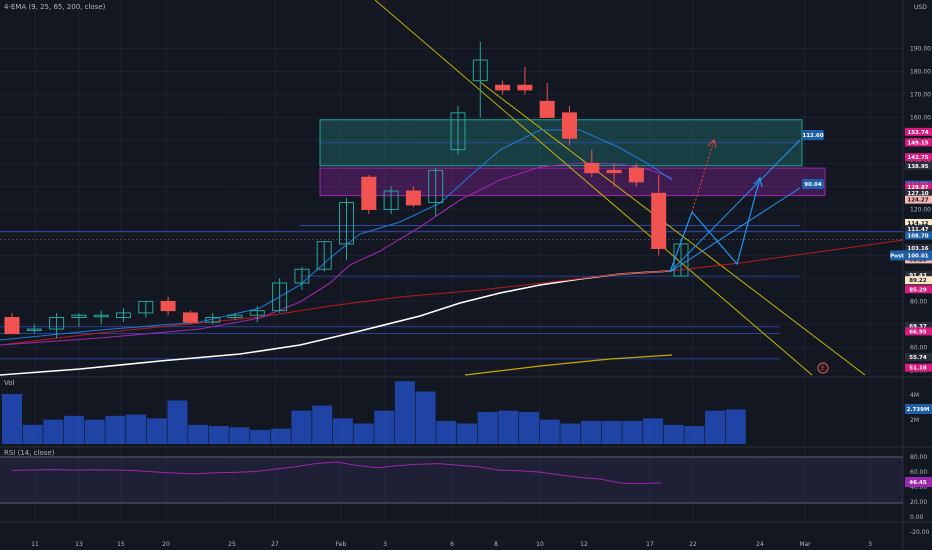 The width and height of the screenshot is (932, 550). Describe the element at coordinates (467, 412) in the screenshot. I see `volume-pane: 2.739M 4M 2M` at that location.